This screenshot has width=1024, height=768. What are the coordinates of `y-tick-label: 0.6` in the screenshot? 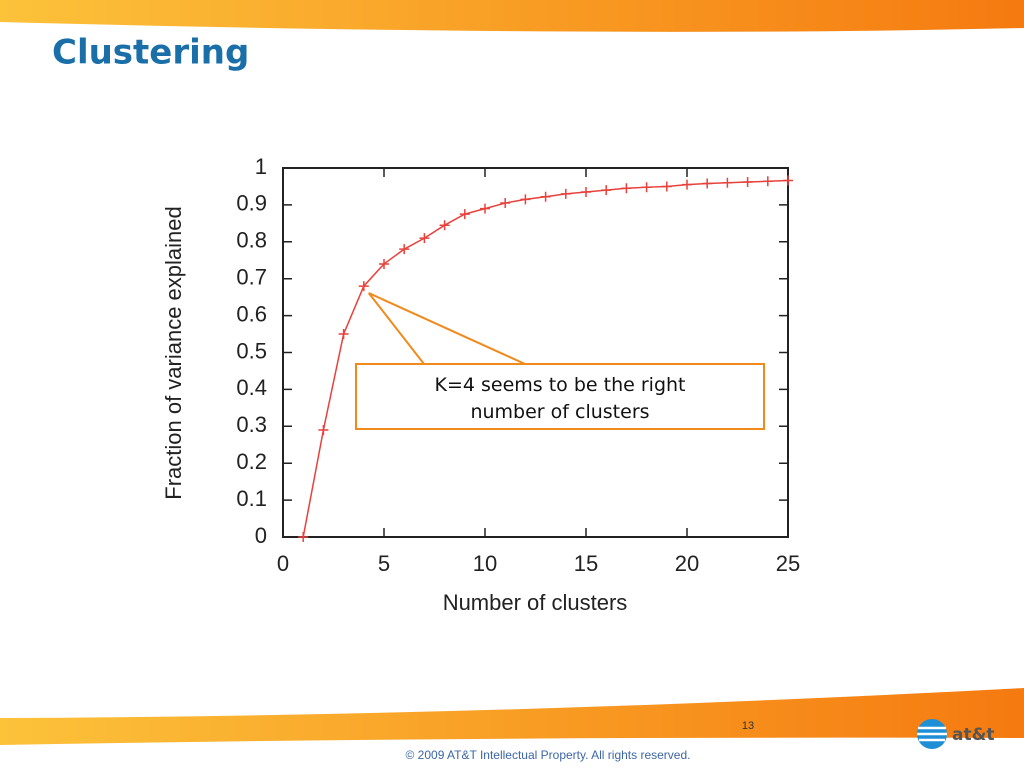 It's located at (251, 313).